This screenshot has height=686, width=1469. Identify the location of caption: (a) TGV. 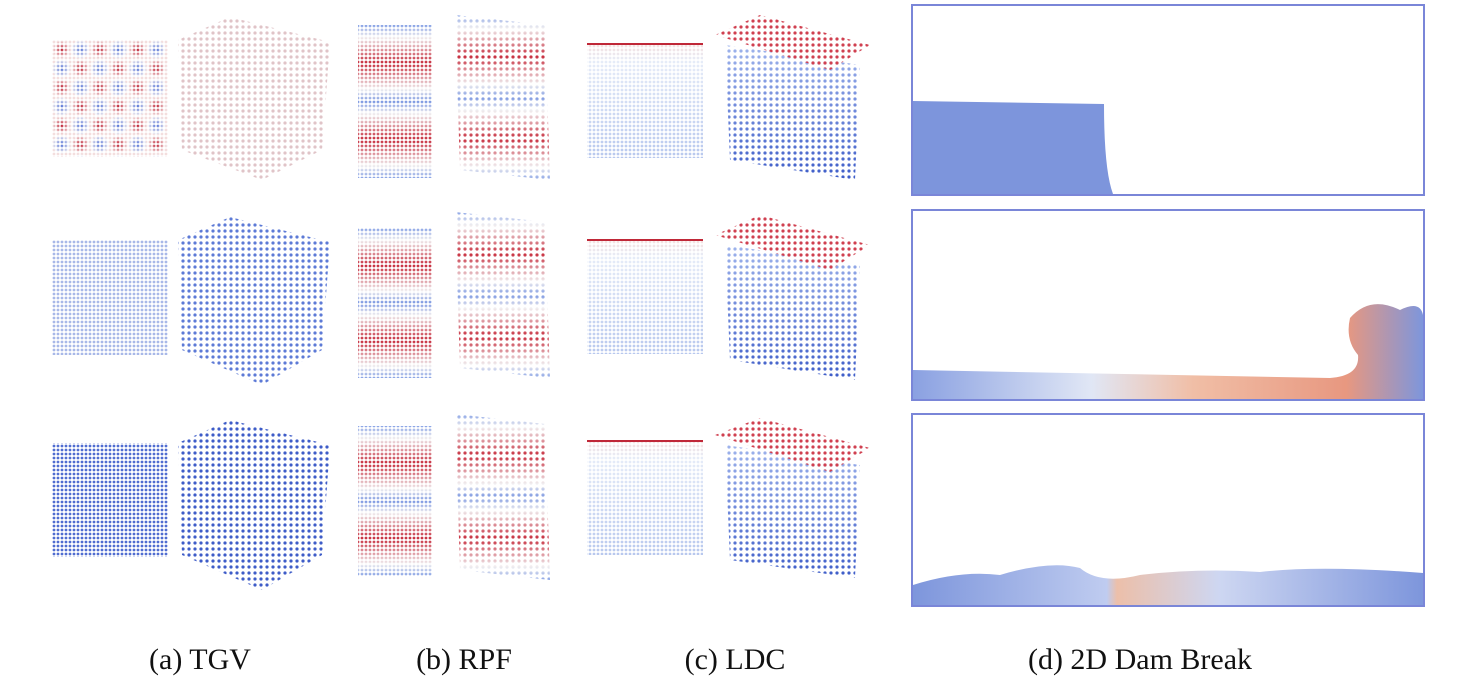
(200, 659).